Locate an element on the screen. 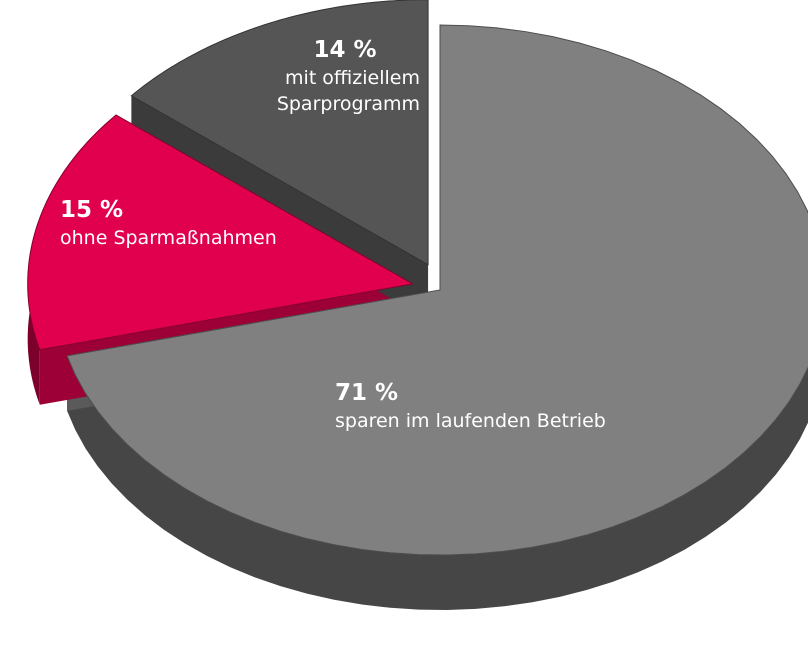 The image size is (808, 653). category-label: mit offiziellem Sparprogramm is located at coordinates (348, 91).